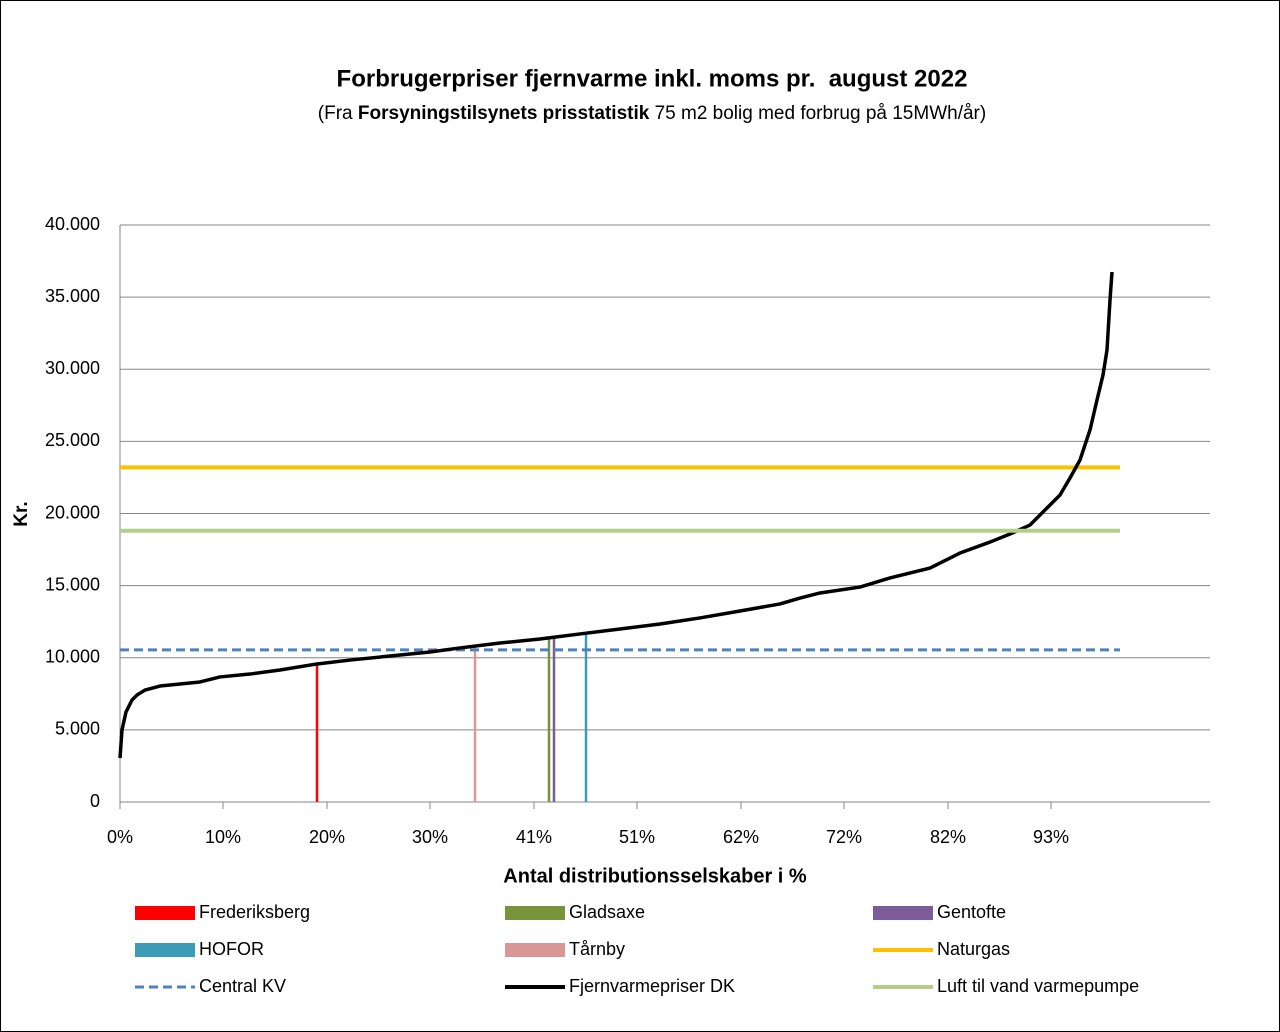  What do you see at coordinates (637, 837) in the screenshot?
I see `x-tick-label: 51%` at bounding box center [637, 837].